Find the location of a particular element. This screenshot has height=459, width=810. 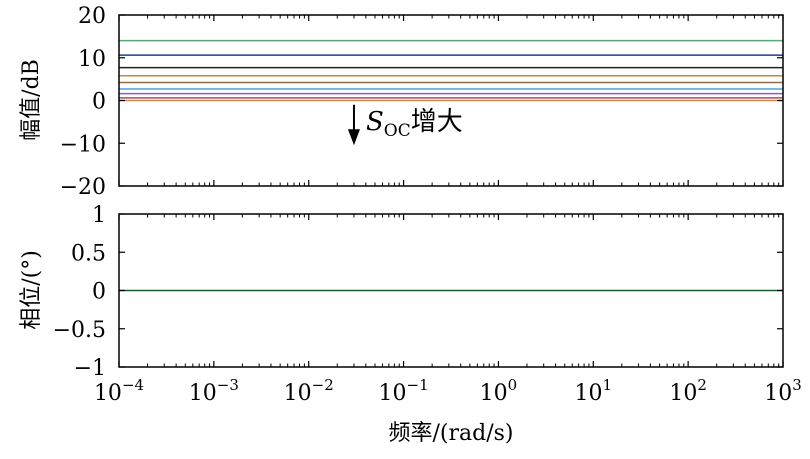

x-tick-label: 10⁻² is located at coordinates (309, 391).